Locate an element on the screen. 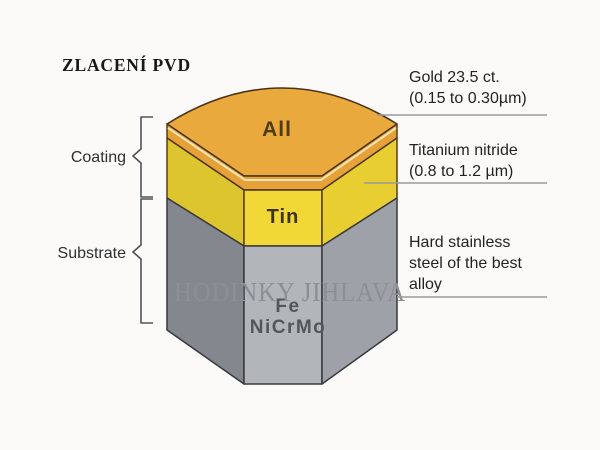 The height and width of the screenshot is (450, 600). tin-layer-label: Tin is located at coordinates (283, 217).